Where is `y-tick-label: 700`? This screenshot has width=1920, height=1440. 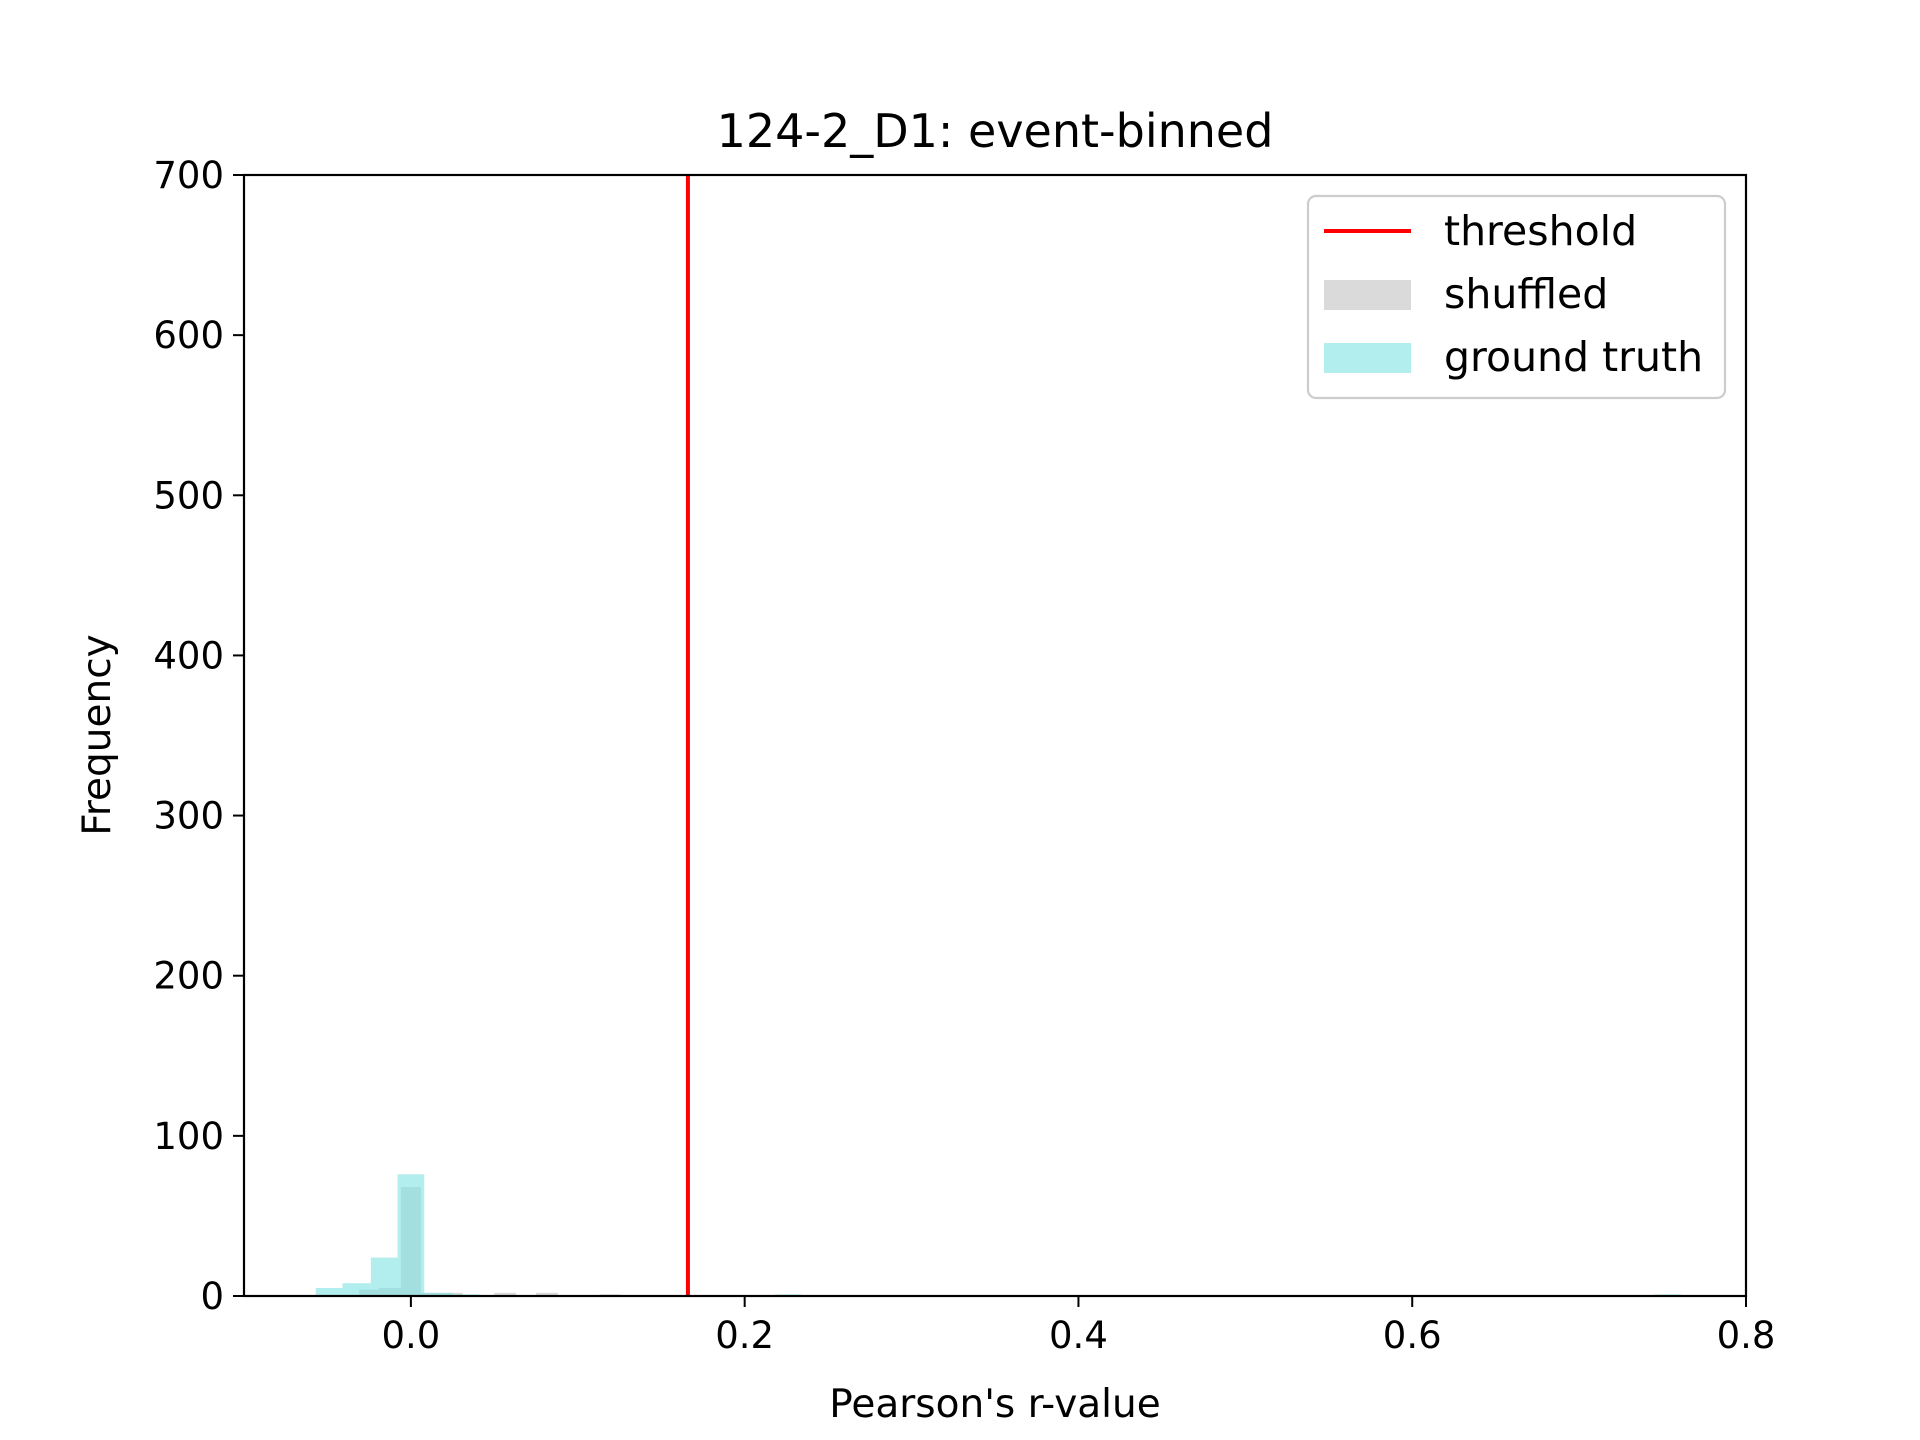
y-tick-label: 700 is located at coordinates (188, 175).